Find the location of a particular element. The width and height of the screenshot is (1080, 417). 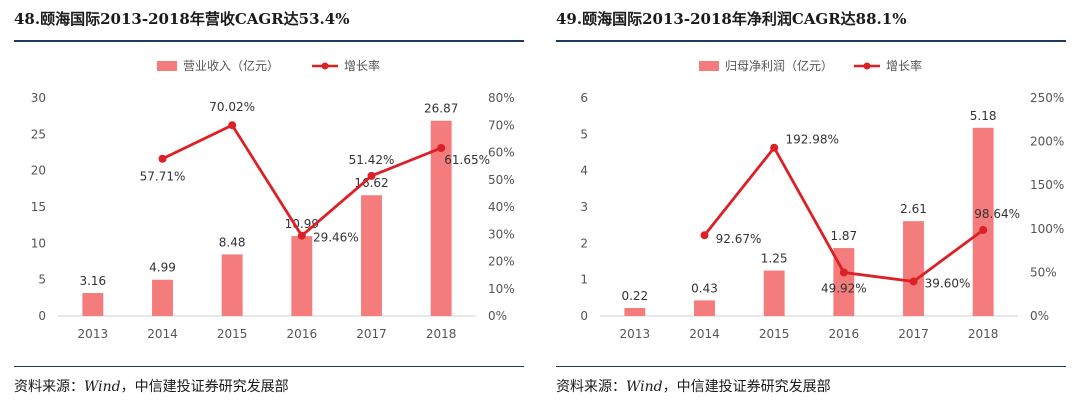

line-data-label: 61.65% is located at coordinates (467, 160).